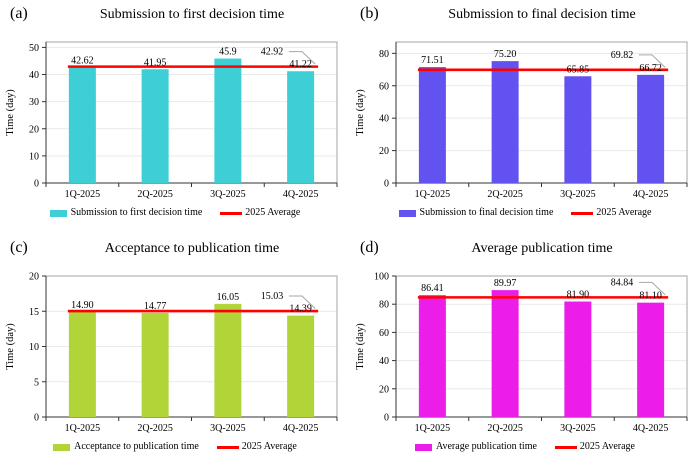 The width and height of the screenshot is (700, 468). Describe the element at coordinates (432, 288) in the screenshot. I see `bar-value-label: 86.41` at that location.